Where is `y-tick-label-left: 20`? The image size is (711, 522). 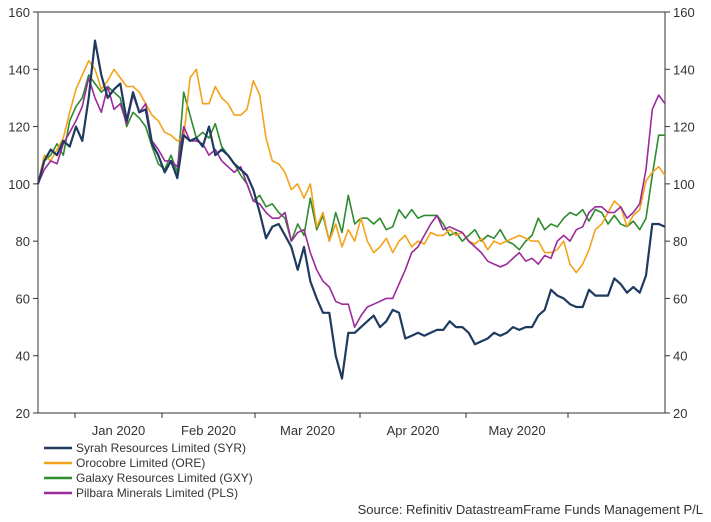
y-tick-label-left: 20 is located at coordinates (23, 413).